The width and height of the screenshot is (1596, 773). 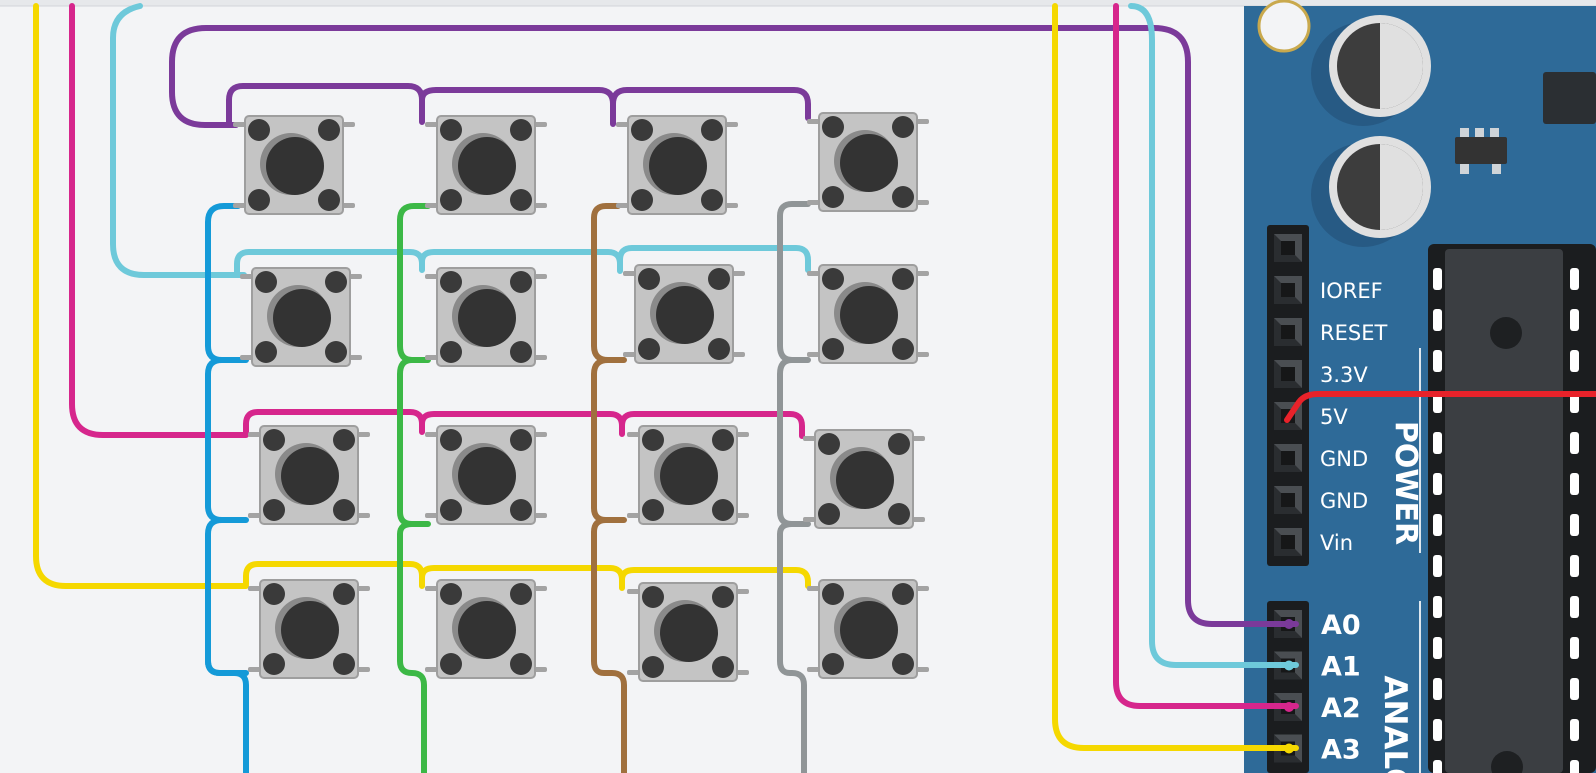 I want to click on wire-row4-left, so click(x=141, y=296).